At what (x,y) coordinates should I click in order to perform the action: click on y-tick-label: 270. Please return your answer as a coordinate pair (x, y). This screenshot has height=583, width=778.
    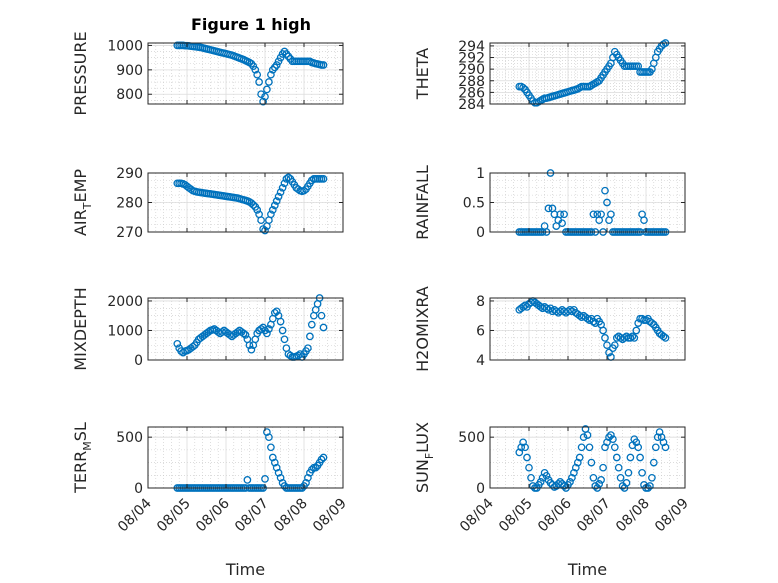
    Looking at the image, I should click on (129, 233).